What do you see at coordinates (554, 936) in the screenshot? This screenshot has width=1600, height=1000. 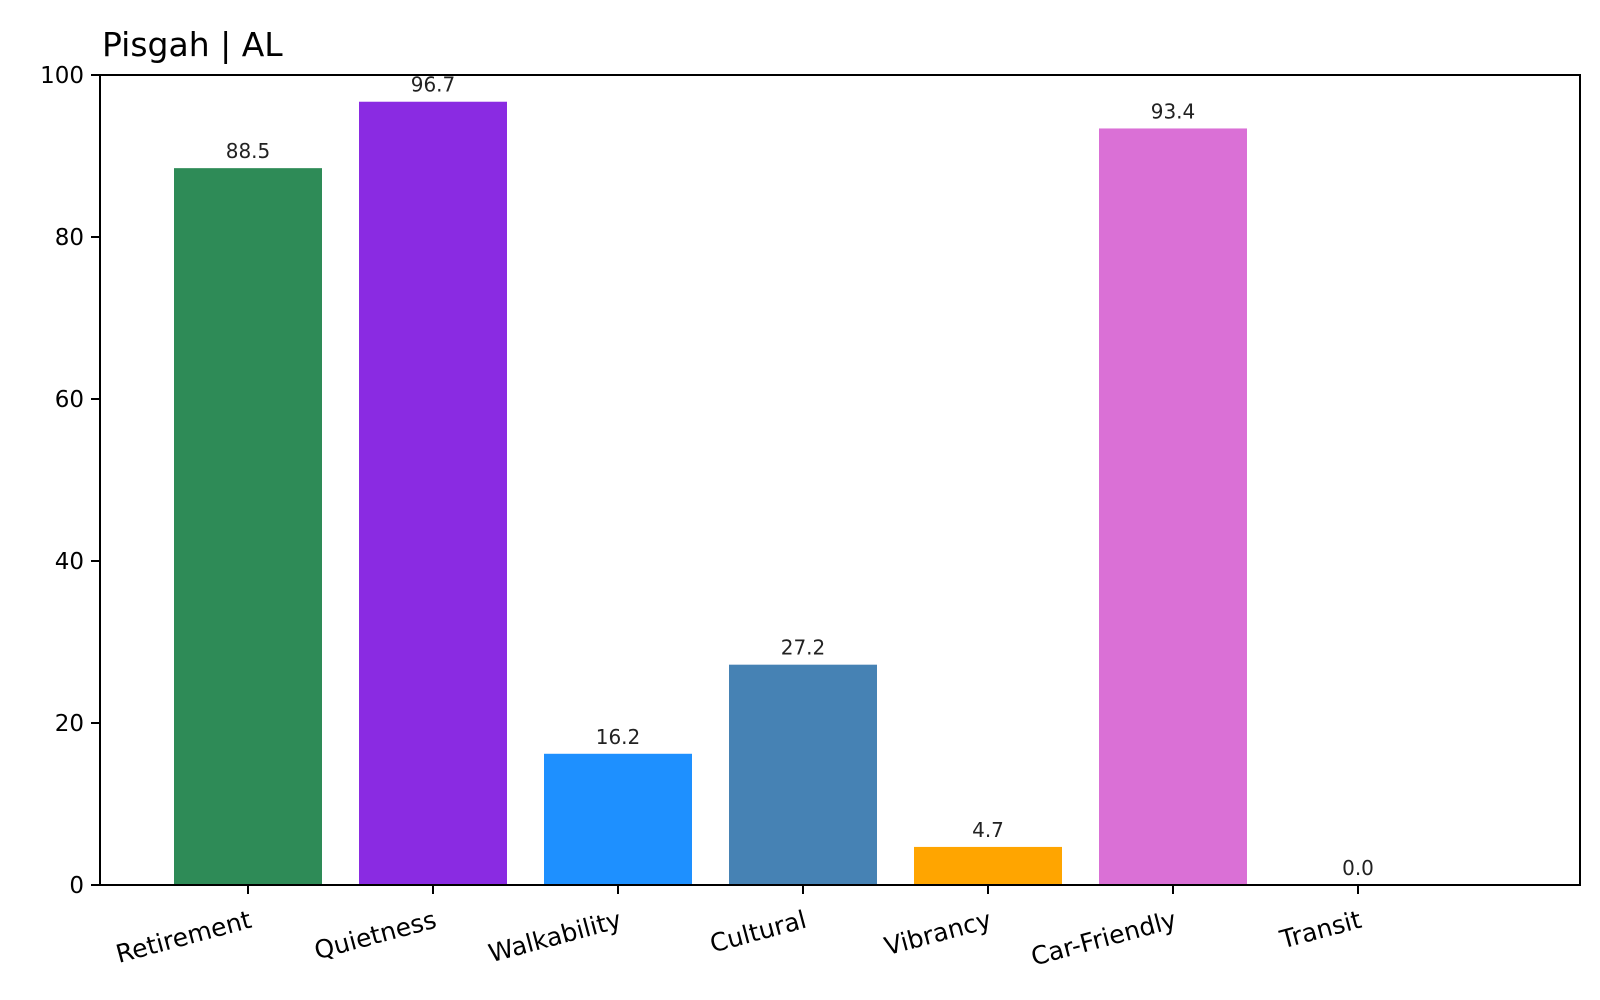 I see `x-tick-label: Walkability` at bounding box center [554, 936].